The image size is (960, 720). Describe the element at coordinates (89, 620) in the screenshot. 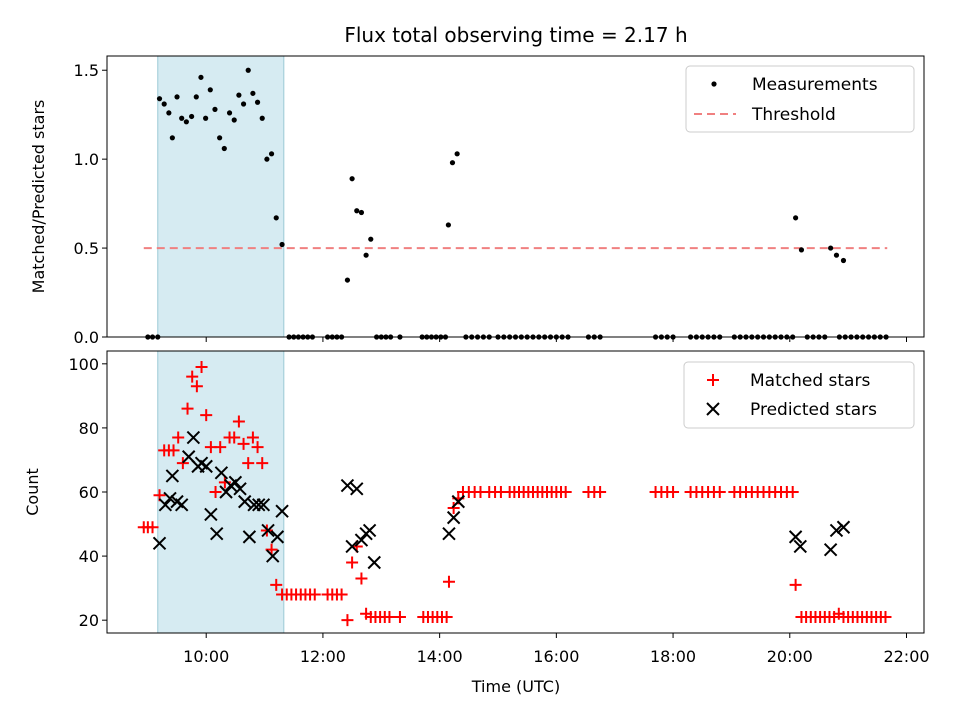

I see `y-tick-label: 20` at that location.